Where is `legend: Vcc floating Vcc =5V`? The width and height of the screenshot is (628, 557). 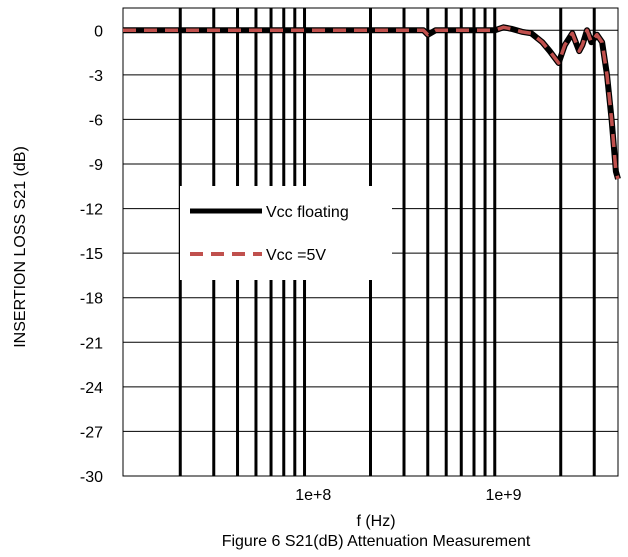
legend: Vcc floating Vcc =5V is located at coordinates (286, 233).